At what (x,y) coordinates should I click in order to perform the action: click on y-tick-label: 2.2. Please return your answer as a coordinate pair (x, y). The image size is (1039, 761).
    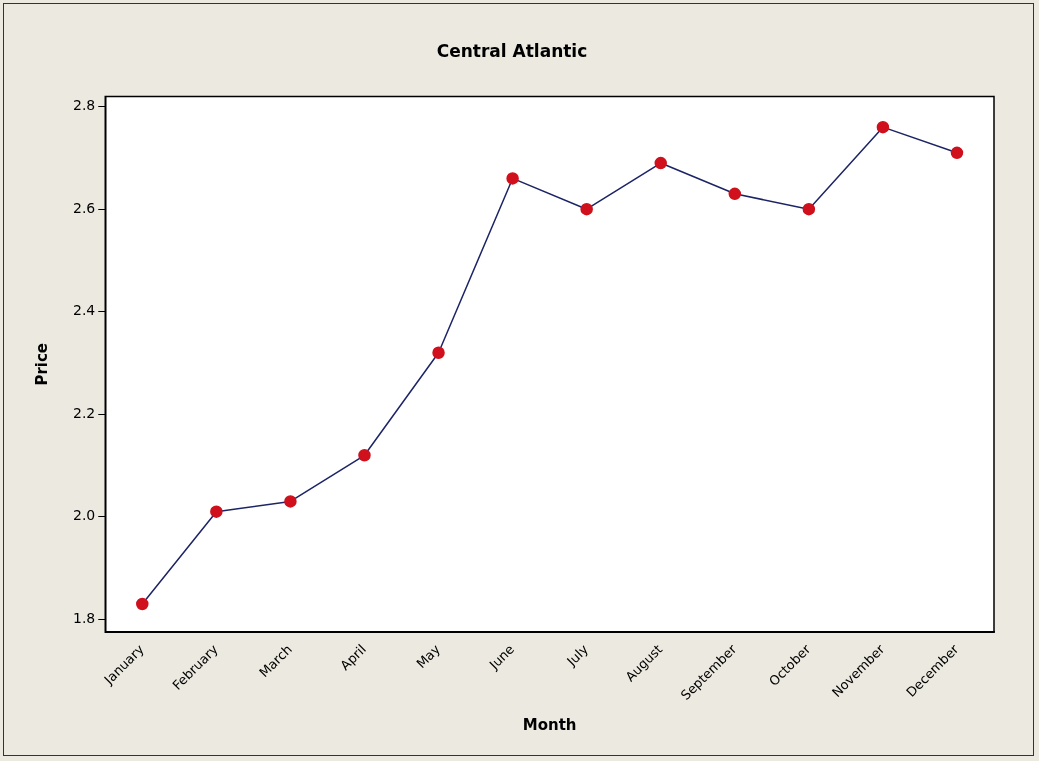
    Looking at the image, I should click on (84, 412).